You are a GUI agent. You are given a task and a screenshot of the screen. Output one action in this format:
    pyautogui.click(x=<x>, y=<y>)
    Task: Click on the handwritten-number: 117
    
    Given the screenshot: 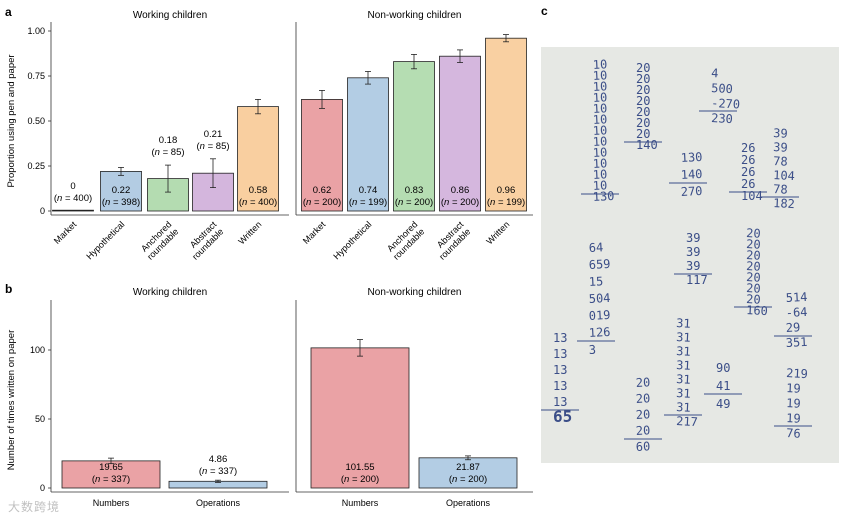 What is the action you would take?
    pyautogui.click(x=697, y=280)
    